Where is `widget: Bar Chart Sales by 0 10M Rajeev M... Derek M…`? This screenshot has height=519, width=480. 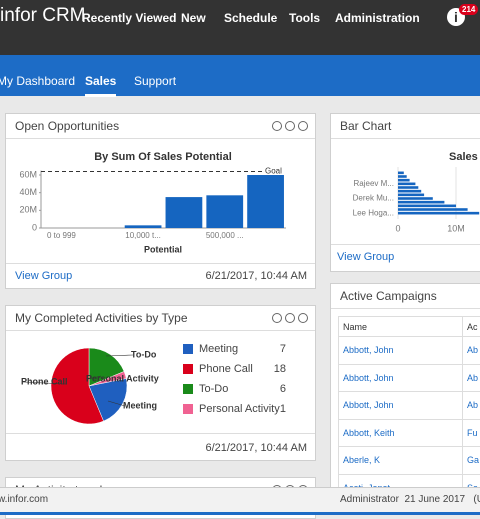
widget: Bar Chart Sales by 0 10M Rajeev M... Derek M… is located at coordinates (405, 192).